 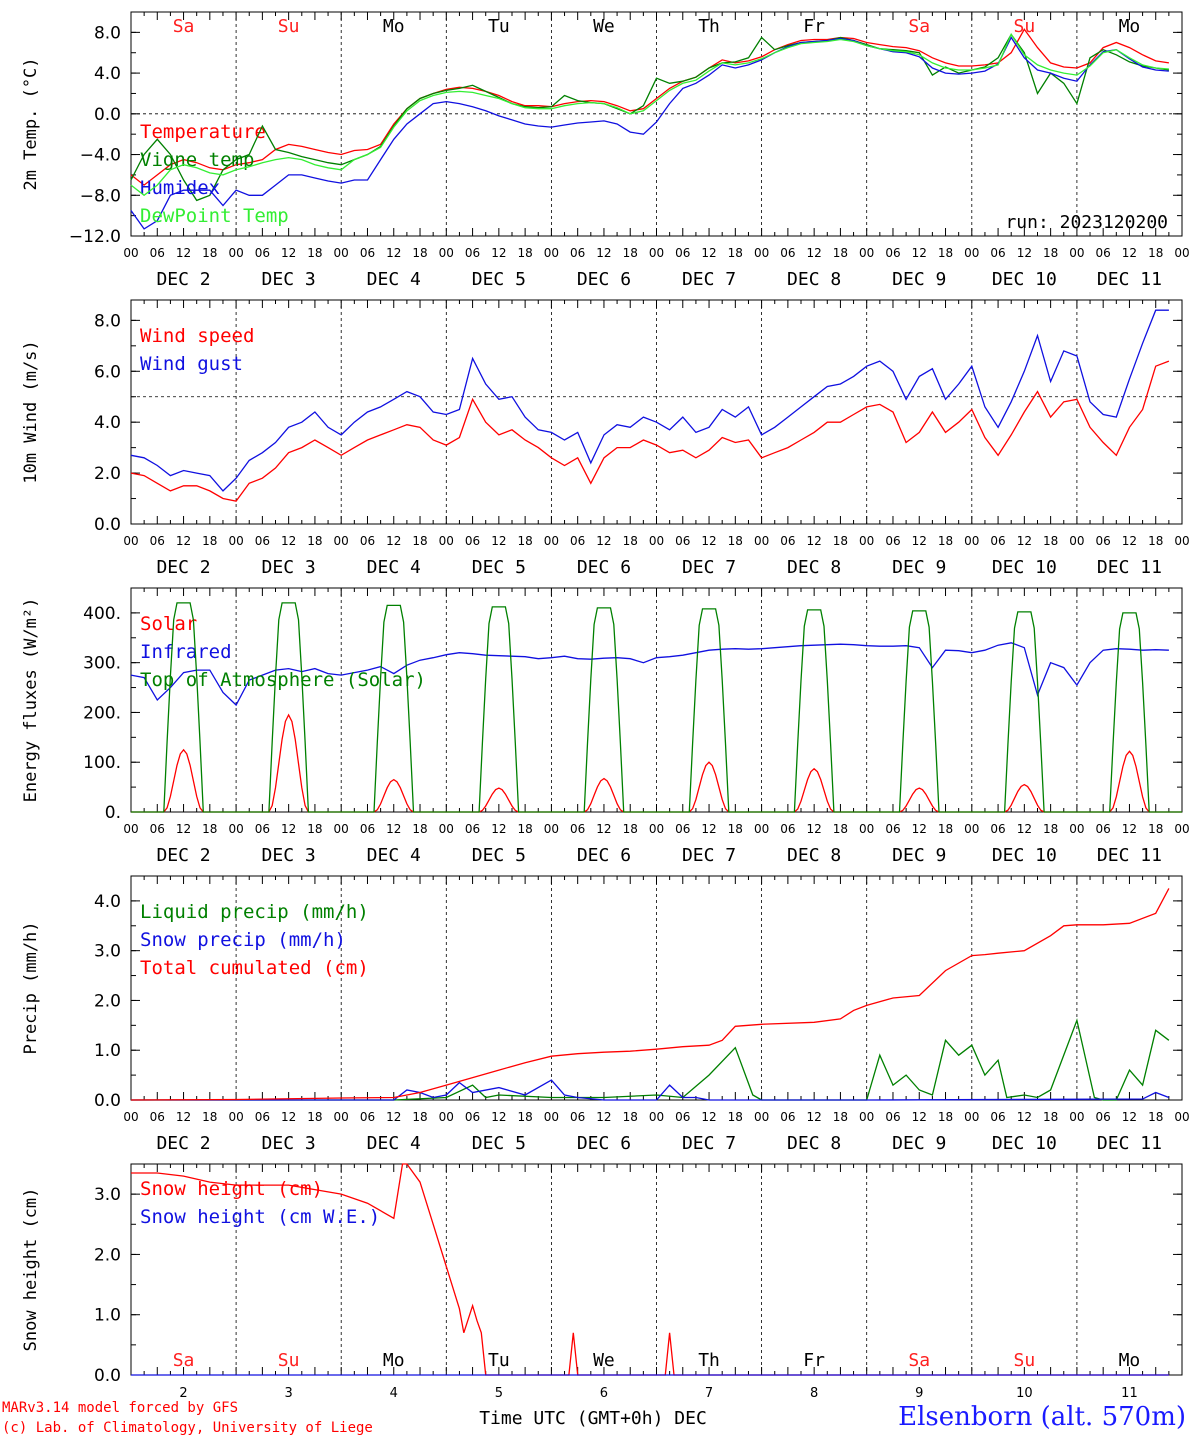 I want to click on y-tick-label: 1.0, so click(x=107, y=1316).